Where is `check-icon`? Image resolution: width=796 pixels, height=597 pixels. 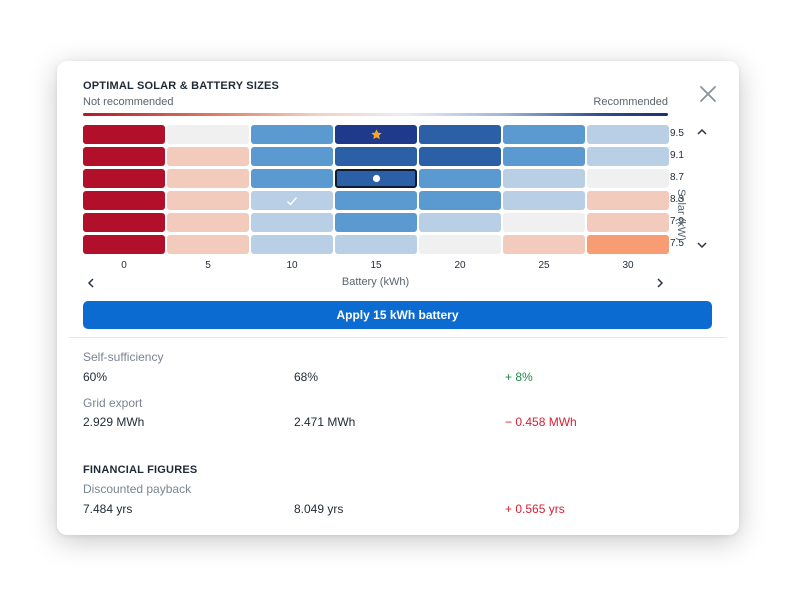 check-icon is located at coordinates (292, 200).